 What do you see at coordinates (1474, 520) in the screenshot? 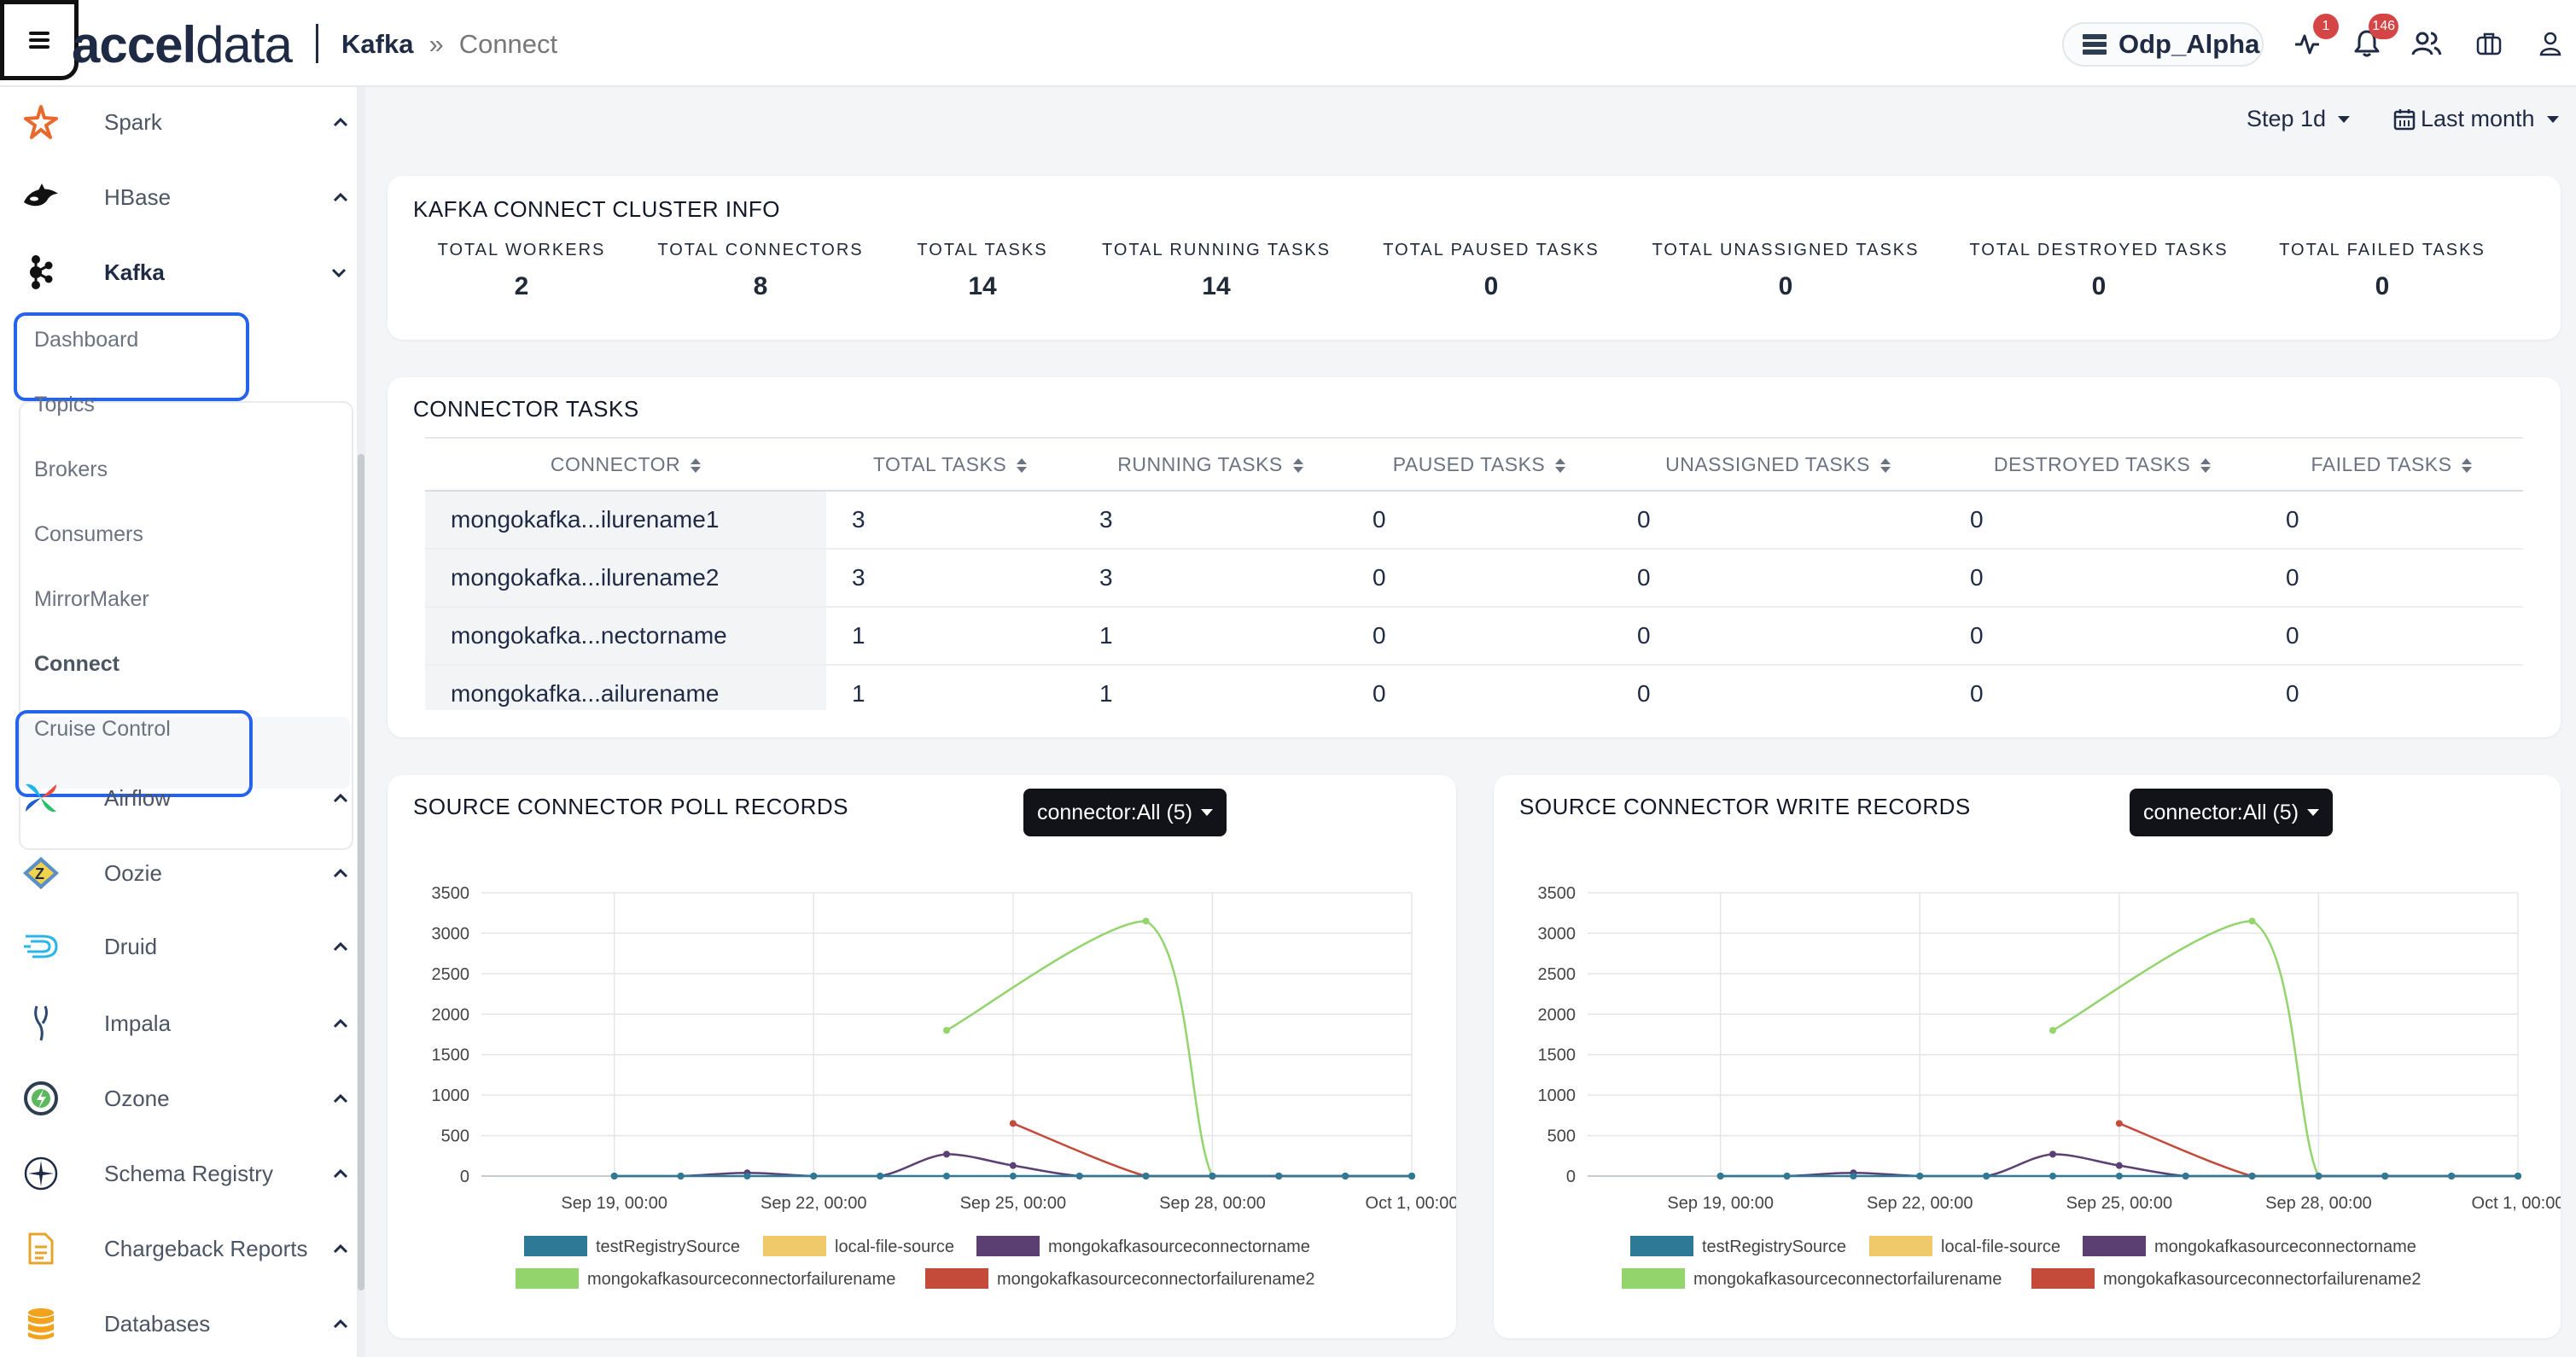
I see `table-row: mongokafka...ilurename1 3 3 0 0 0 0` at bounding box center [1474, 520].